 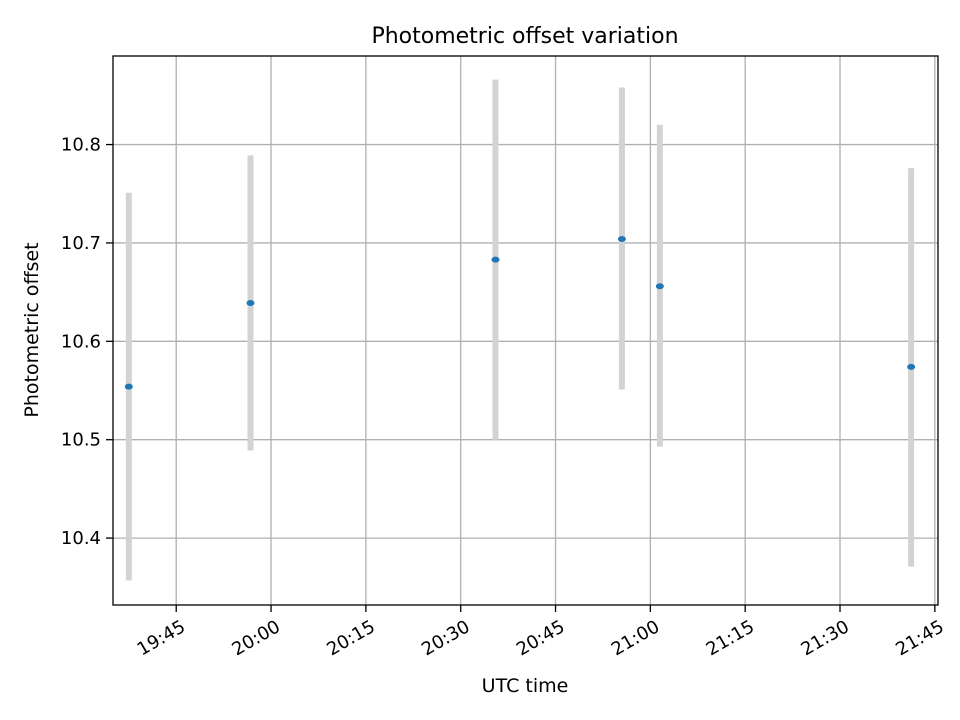 I want to click on y-axis-label: Photometric offset, so click(x=32, y=329).